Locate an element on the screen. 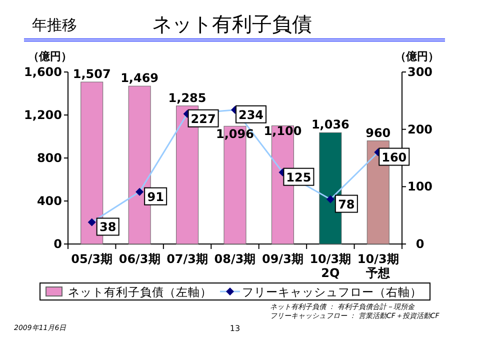 The height and width of the screenshot is (340, 480). x-tick-label: 09/3期 is located at coordinates (283, 259).